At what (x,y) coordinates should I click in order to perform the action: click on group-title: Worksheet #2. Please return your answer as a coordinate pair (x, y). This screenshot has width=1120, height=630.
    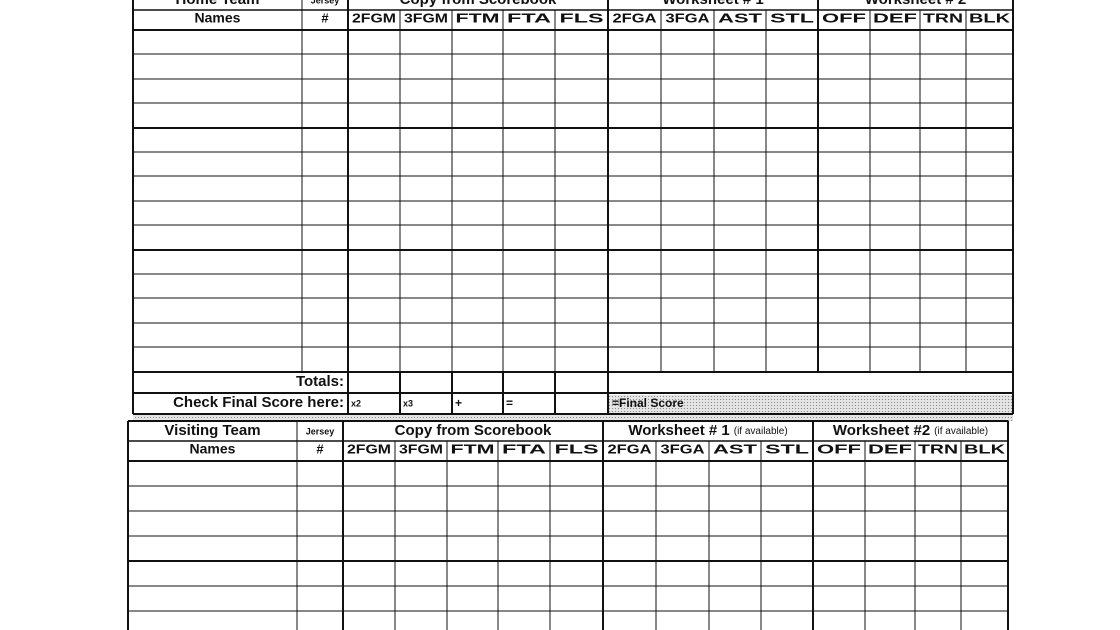
    Looking at the image, I should click on (881, 430).